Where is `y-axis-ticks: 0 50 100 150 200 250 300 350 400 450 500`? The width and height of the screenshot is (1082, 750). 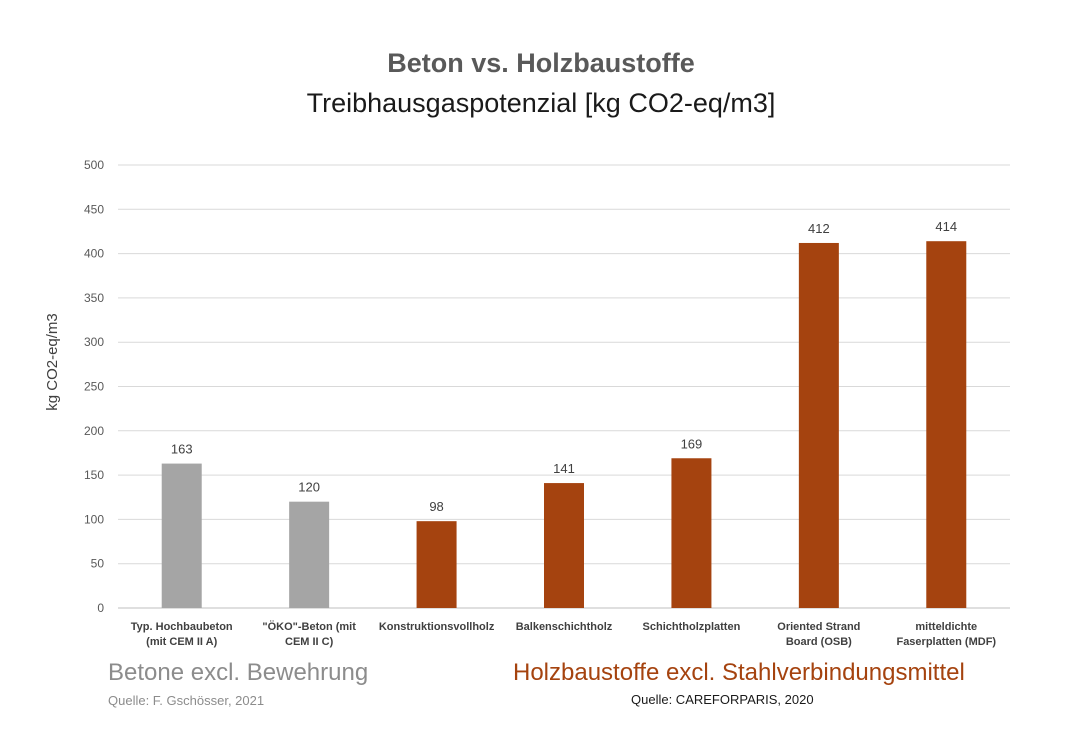 y-axis-ticks: 0 50 100 150 200 250 300 350 400 450 500 is located at coordinates (94, 386).